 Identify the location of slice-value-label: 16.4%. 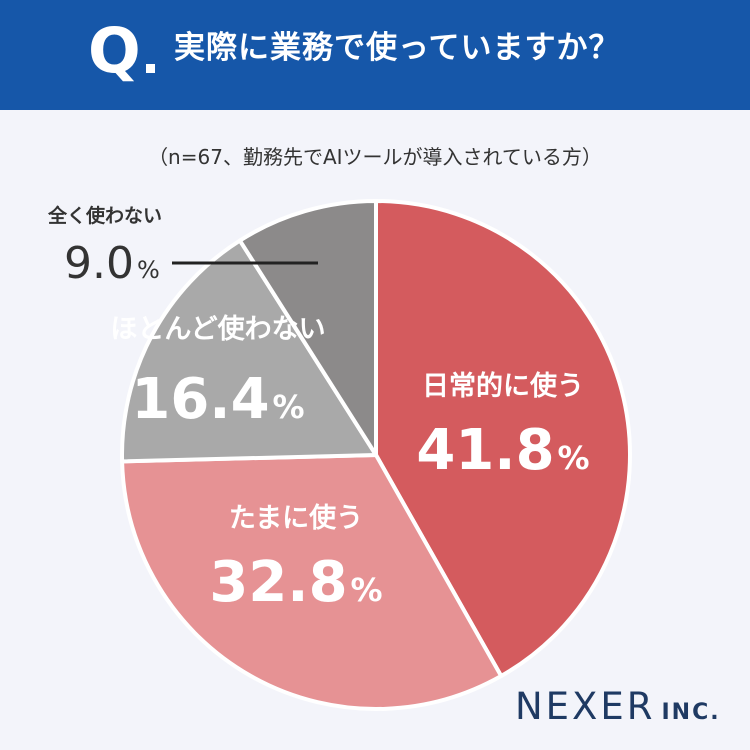
(217, 399).